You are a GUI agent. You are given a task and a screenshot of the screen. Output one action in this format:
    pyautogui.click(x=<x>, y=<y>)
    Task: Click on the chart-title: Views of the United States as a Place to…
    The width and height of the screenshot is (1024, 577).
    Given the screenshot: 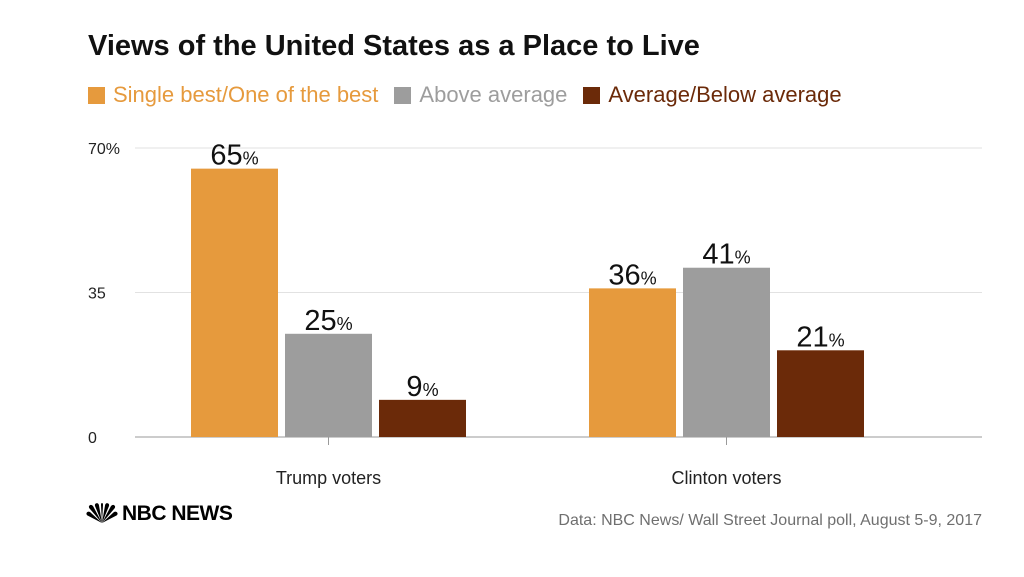 What is the action you would take?
    pyautogui.click(x=394, y=46)
    